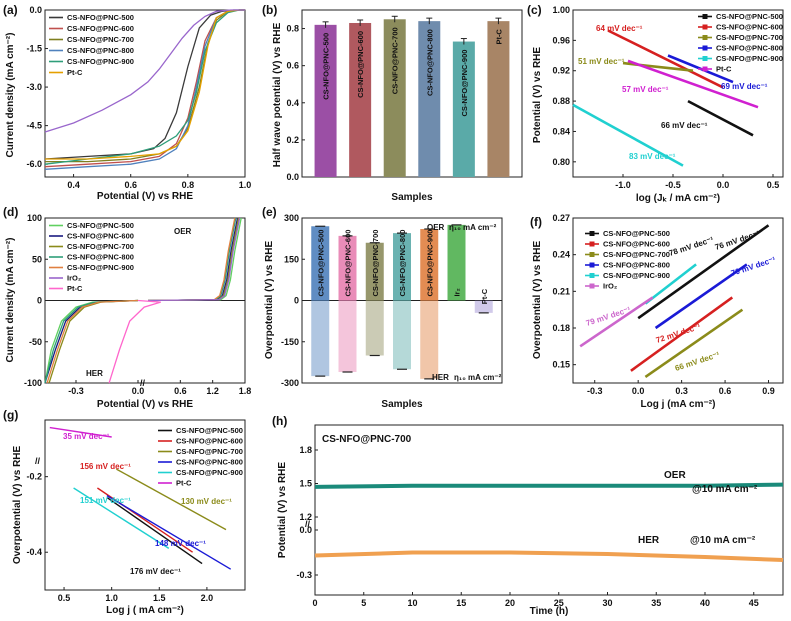  What do you see at coordinates (34, 87) in the screenshot?
I see `panel-a-y-tick-label: -3.0` at bounding box center [34, 87].